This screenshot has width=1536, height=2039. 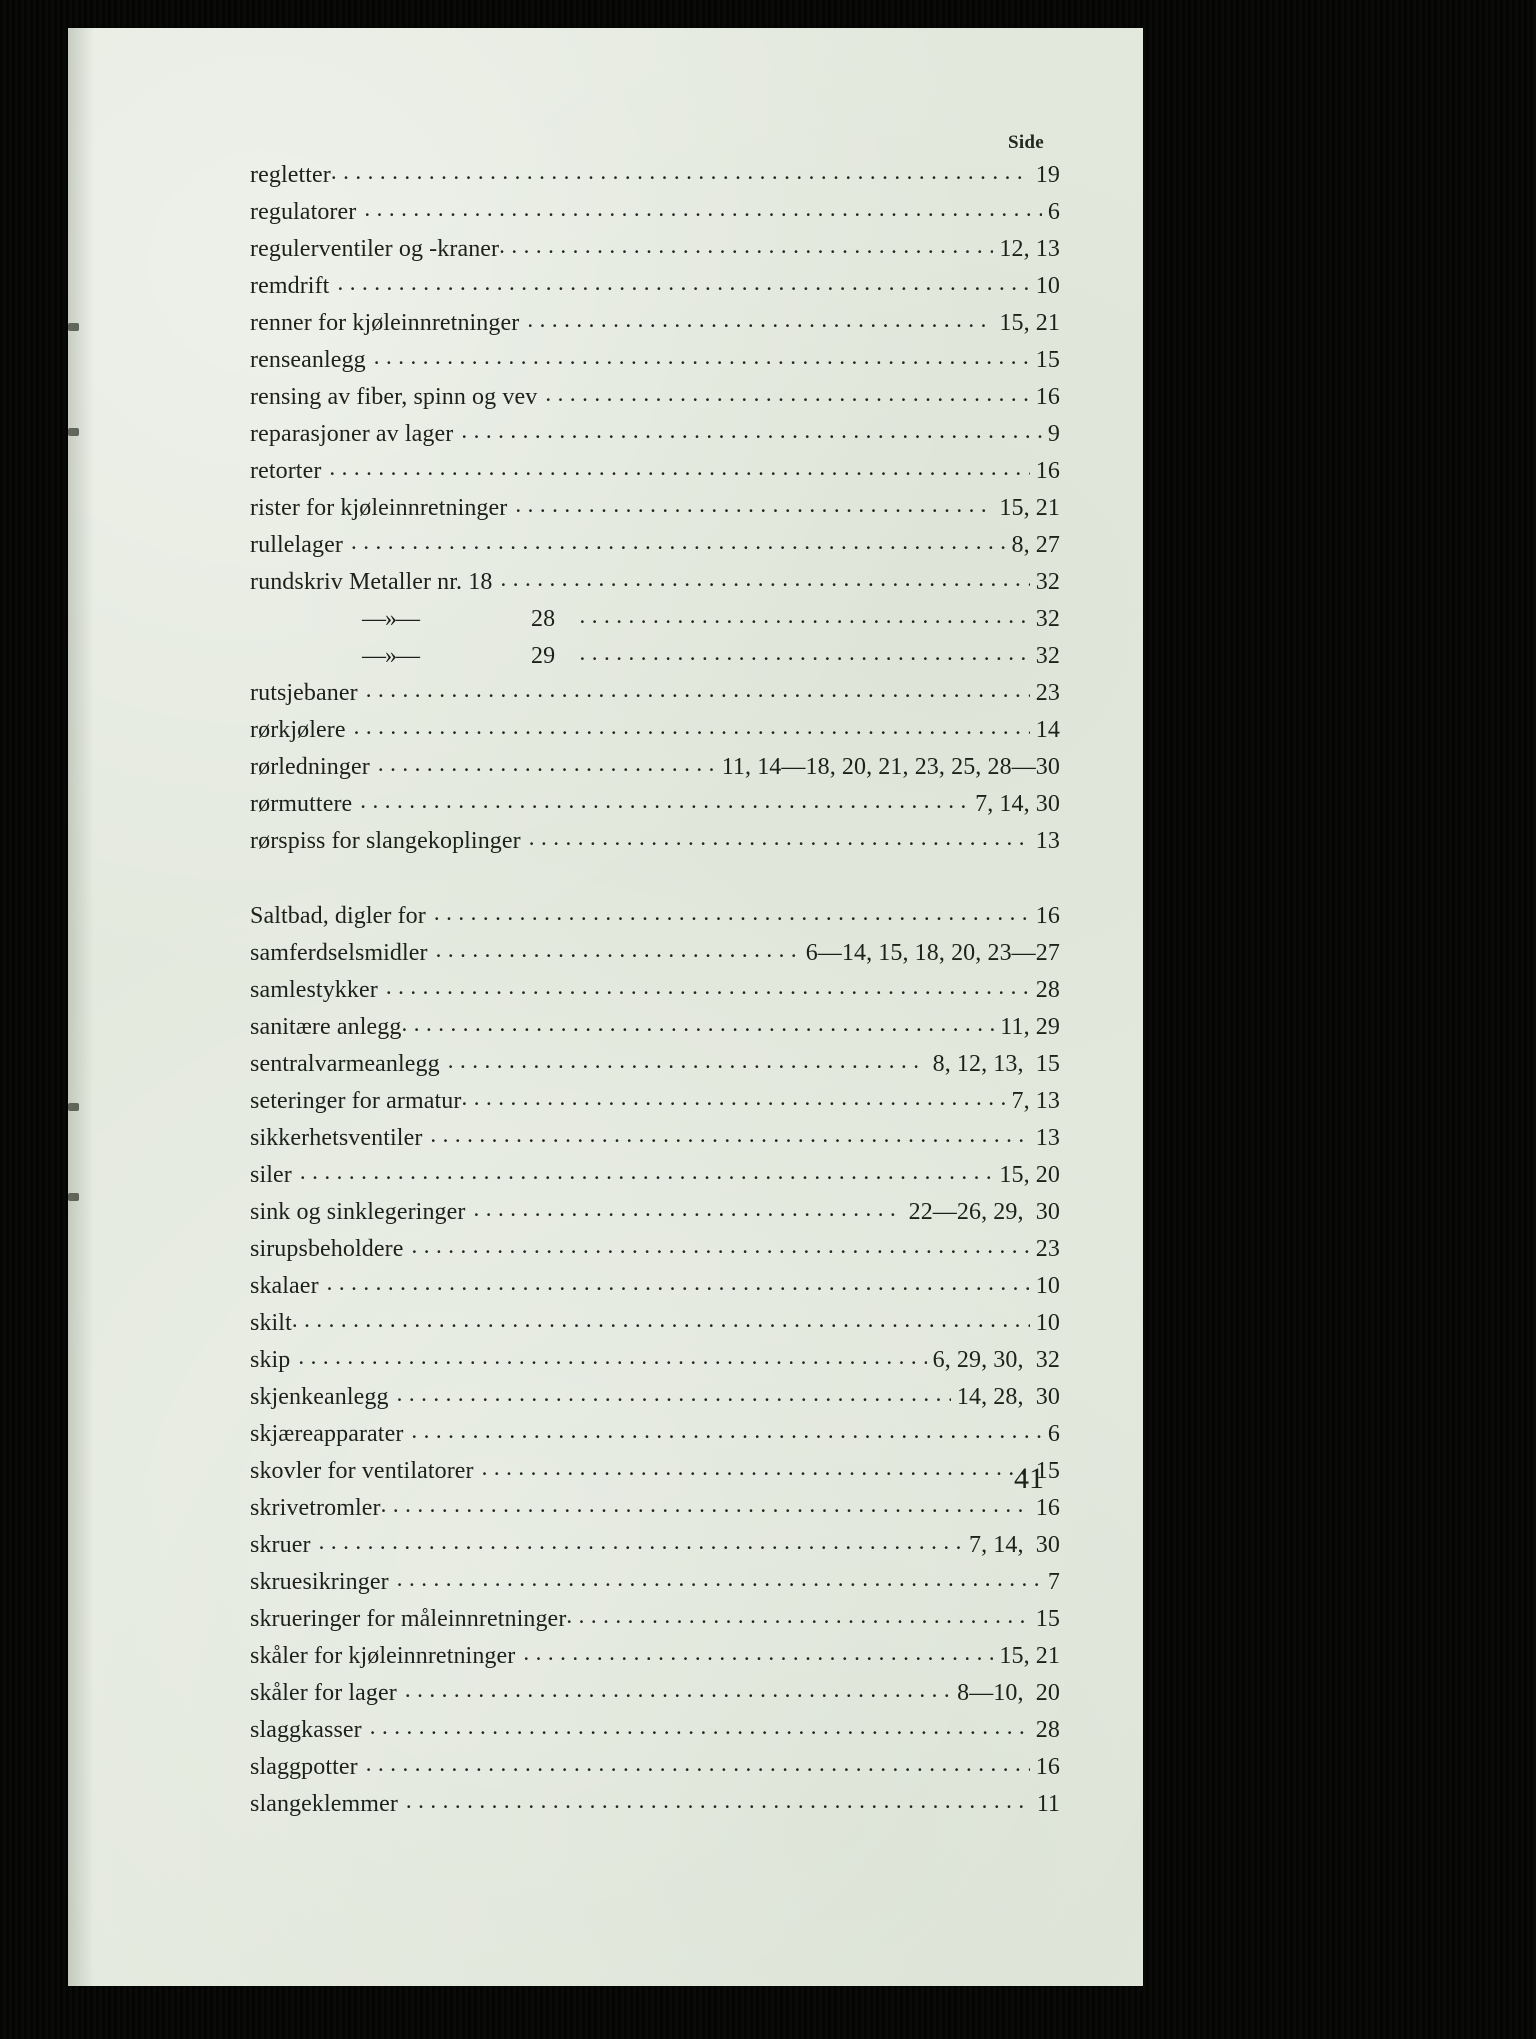 What do you see at coordinates (1053, 434) in the screenshot?
I see `entry-page-numbers: 9` at bounding box center [1053, 434].